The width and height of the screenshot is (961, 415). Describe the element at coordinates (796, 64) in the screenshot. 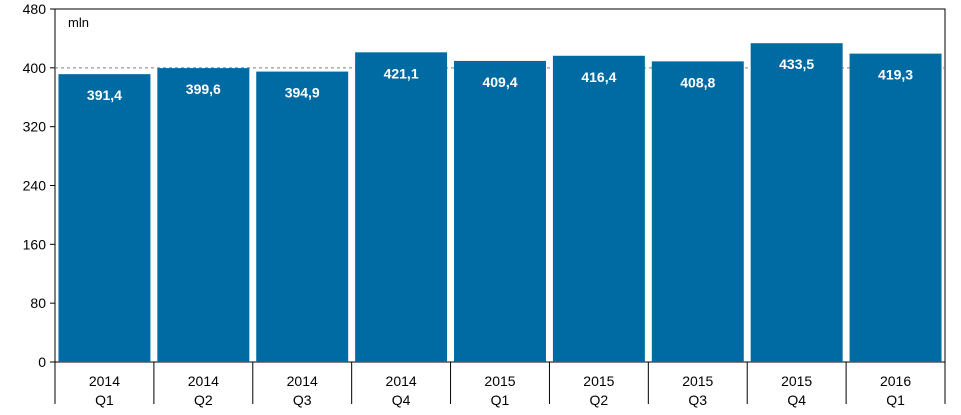

I see `data-label: 433,5` at that location.